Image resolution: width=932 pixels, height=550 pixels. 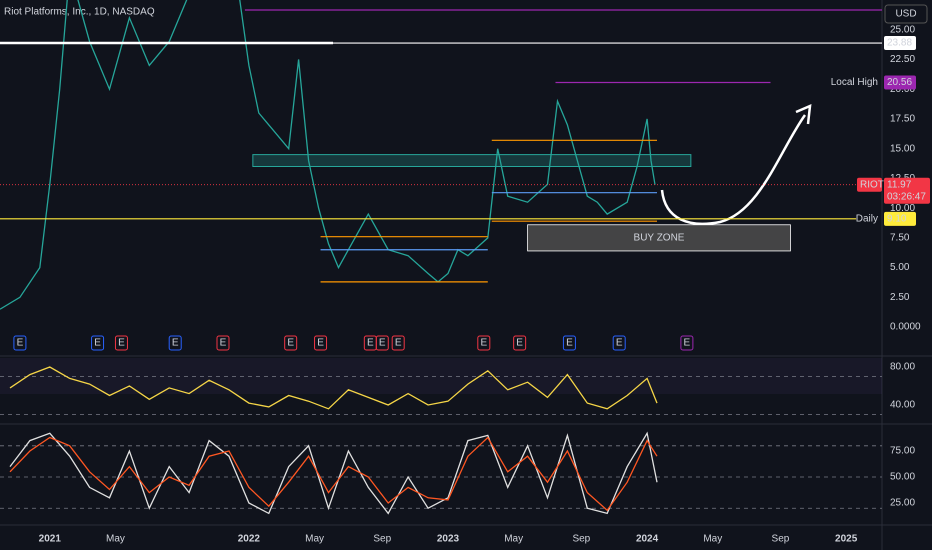 What do you see at coordinates (733, 170) in the screenshot?
I see `arrow` at bounding box center [733, 170].